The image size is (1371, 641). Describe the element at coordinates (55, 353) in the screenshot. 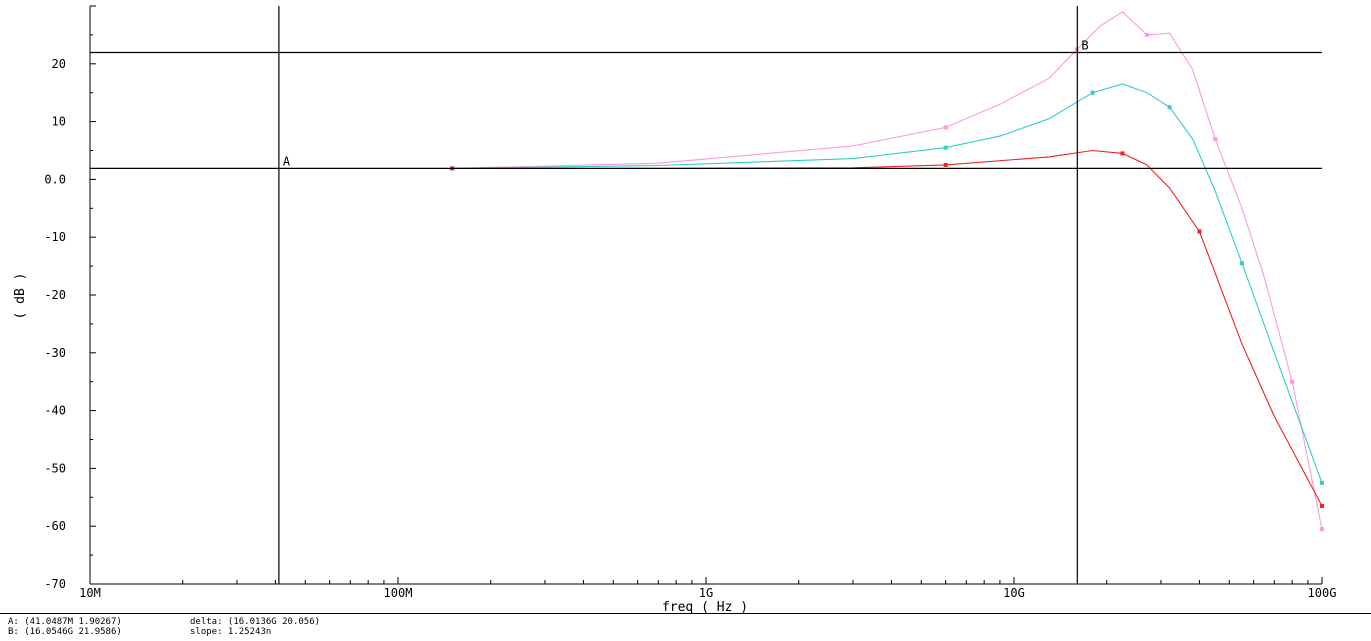

I see `y-tick-label: -30` at that location.